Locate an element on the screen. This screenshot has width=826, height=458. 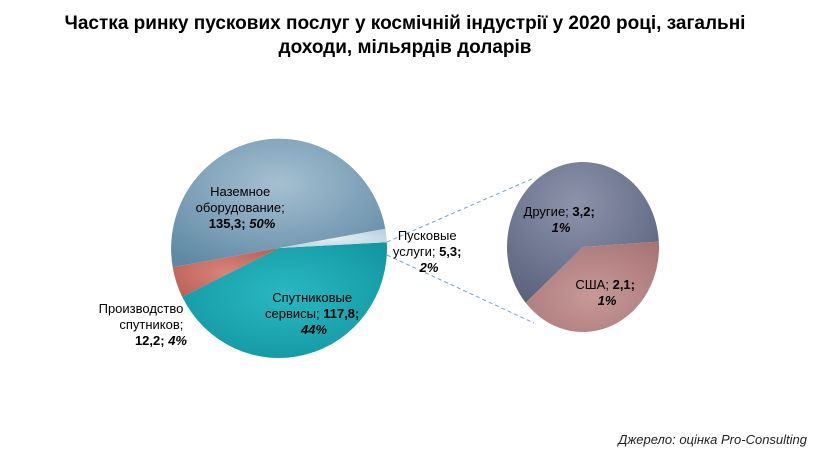
connector-line-top is located at coordinates (460, 210).